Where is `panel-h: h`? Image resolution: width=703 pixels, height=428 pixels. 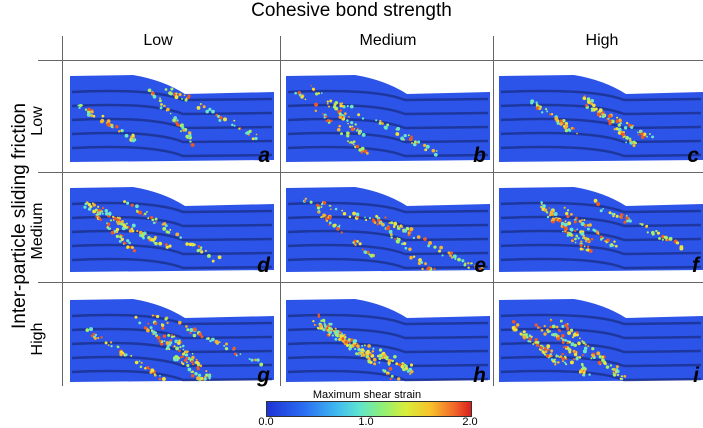 panel-h: h is located at coordinates (388, 338).